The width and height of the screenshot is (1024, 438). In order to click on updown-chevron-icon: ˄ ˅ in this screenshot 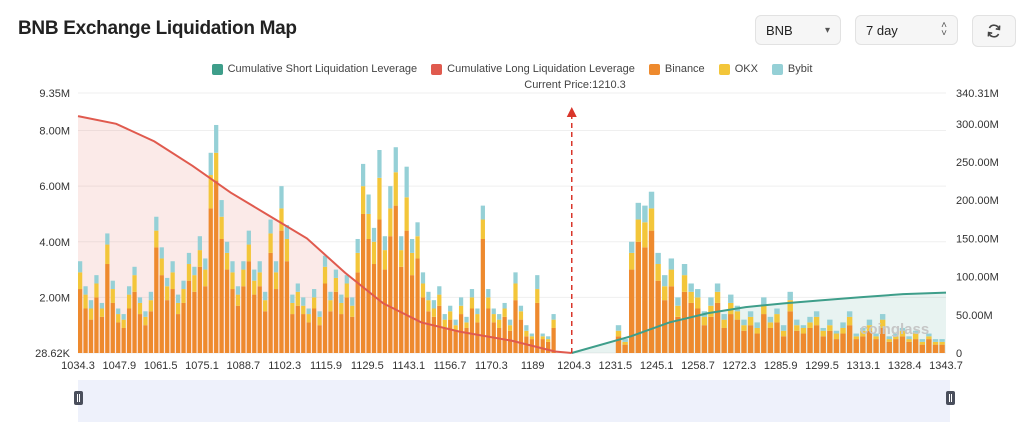, I will do `click(944, 29)`.